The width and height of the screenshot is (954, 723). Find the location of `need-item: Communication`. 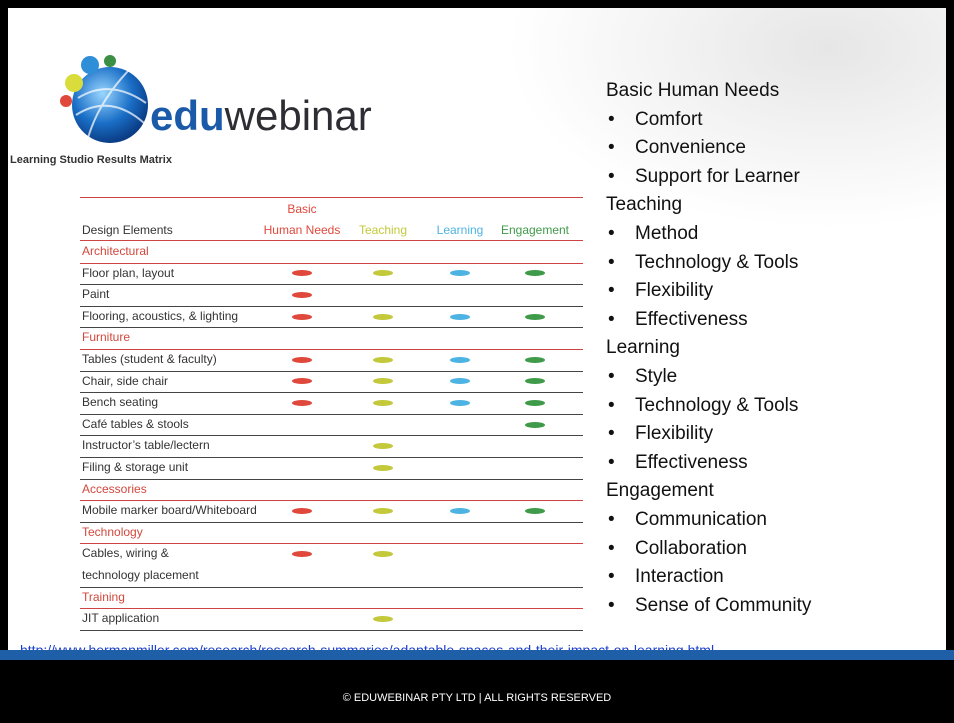

need-item: Communication is located at coordinates (701, 519).